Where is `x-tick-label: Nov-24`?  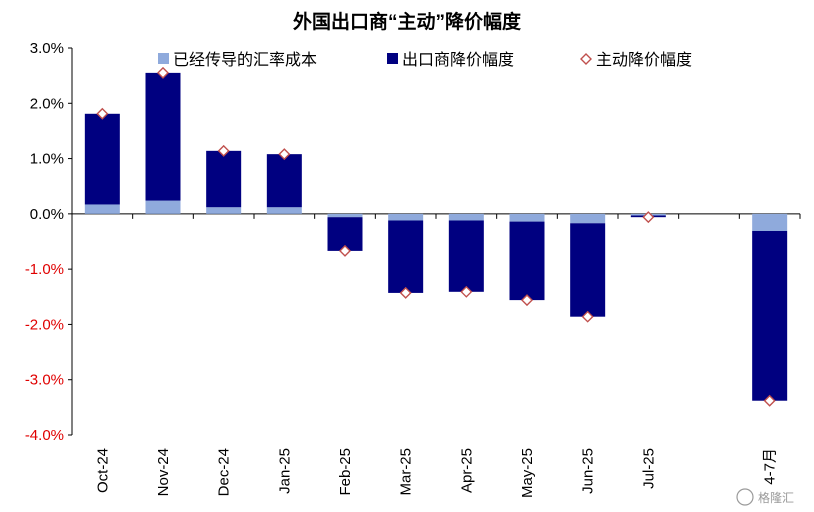 x-tick-label: Nov-24 is located at coordinates (163, 472).